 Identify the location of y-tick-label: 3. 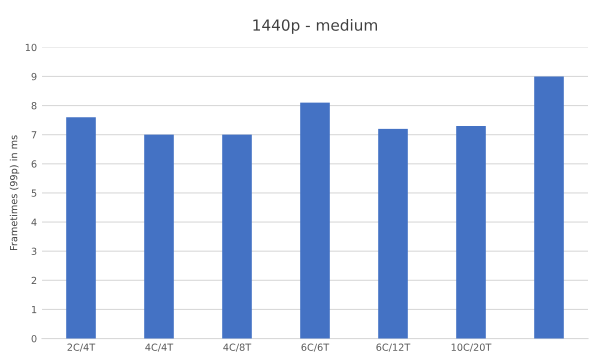
(34, 251).